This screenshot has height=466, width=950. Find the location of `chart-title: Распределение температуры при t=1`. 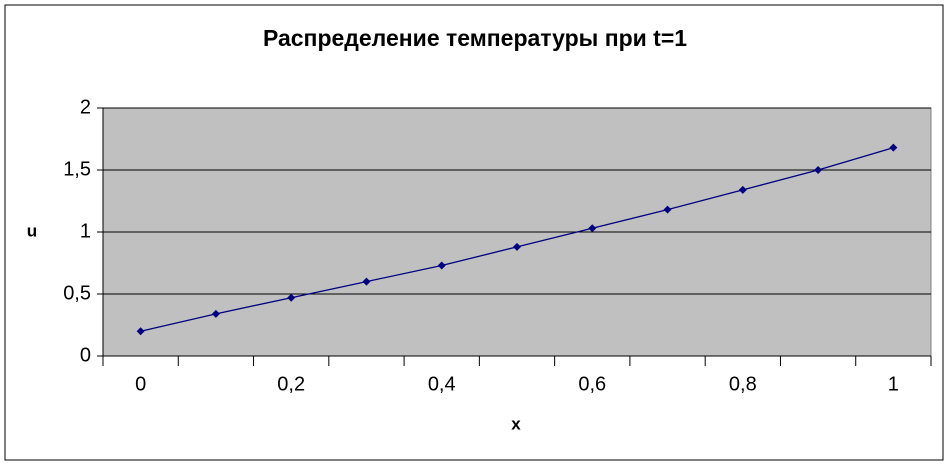

chart-title: Распределение температуры при t=1 is located at coordinates (475, 38).